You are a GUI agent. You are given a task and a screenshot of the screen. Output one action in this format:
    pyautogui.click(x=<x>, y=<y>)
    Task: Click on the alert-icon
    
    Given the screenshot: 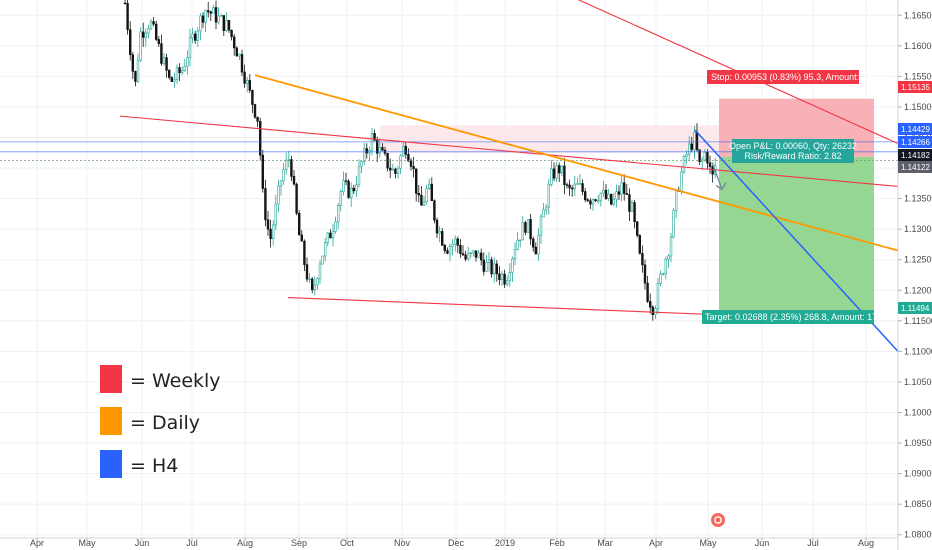 What is the action you would take?
    pyautogui.click(x=718, y=520)
    